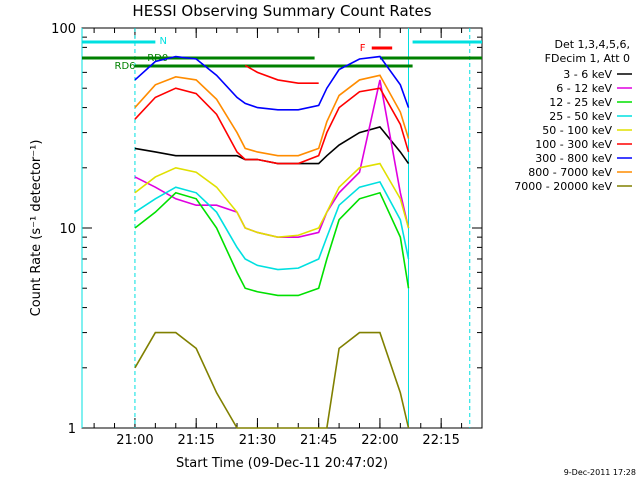 The height and width of the screenshot is (480, 640). What do you see at coordinates (281, 11) in the screenshot?
I see `chart-title: HESSI Observing Summary Count Rates` at bounding box center [281, 11].